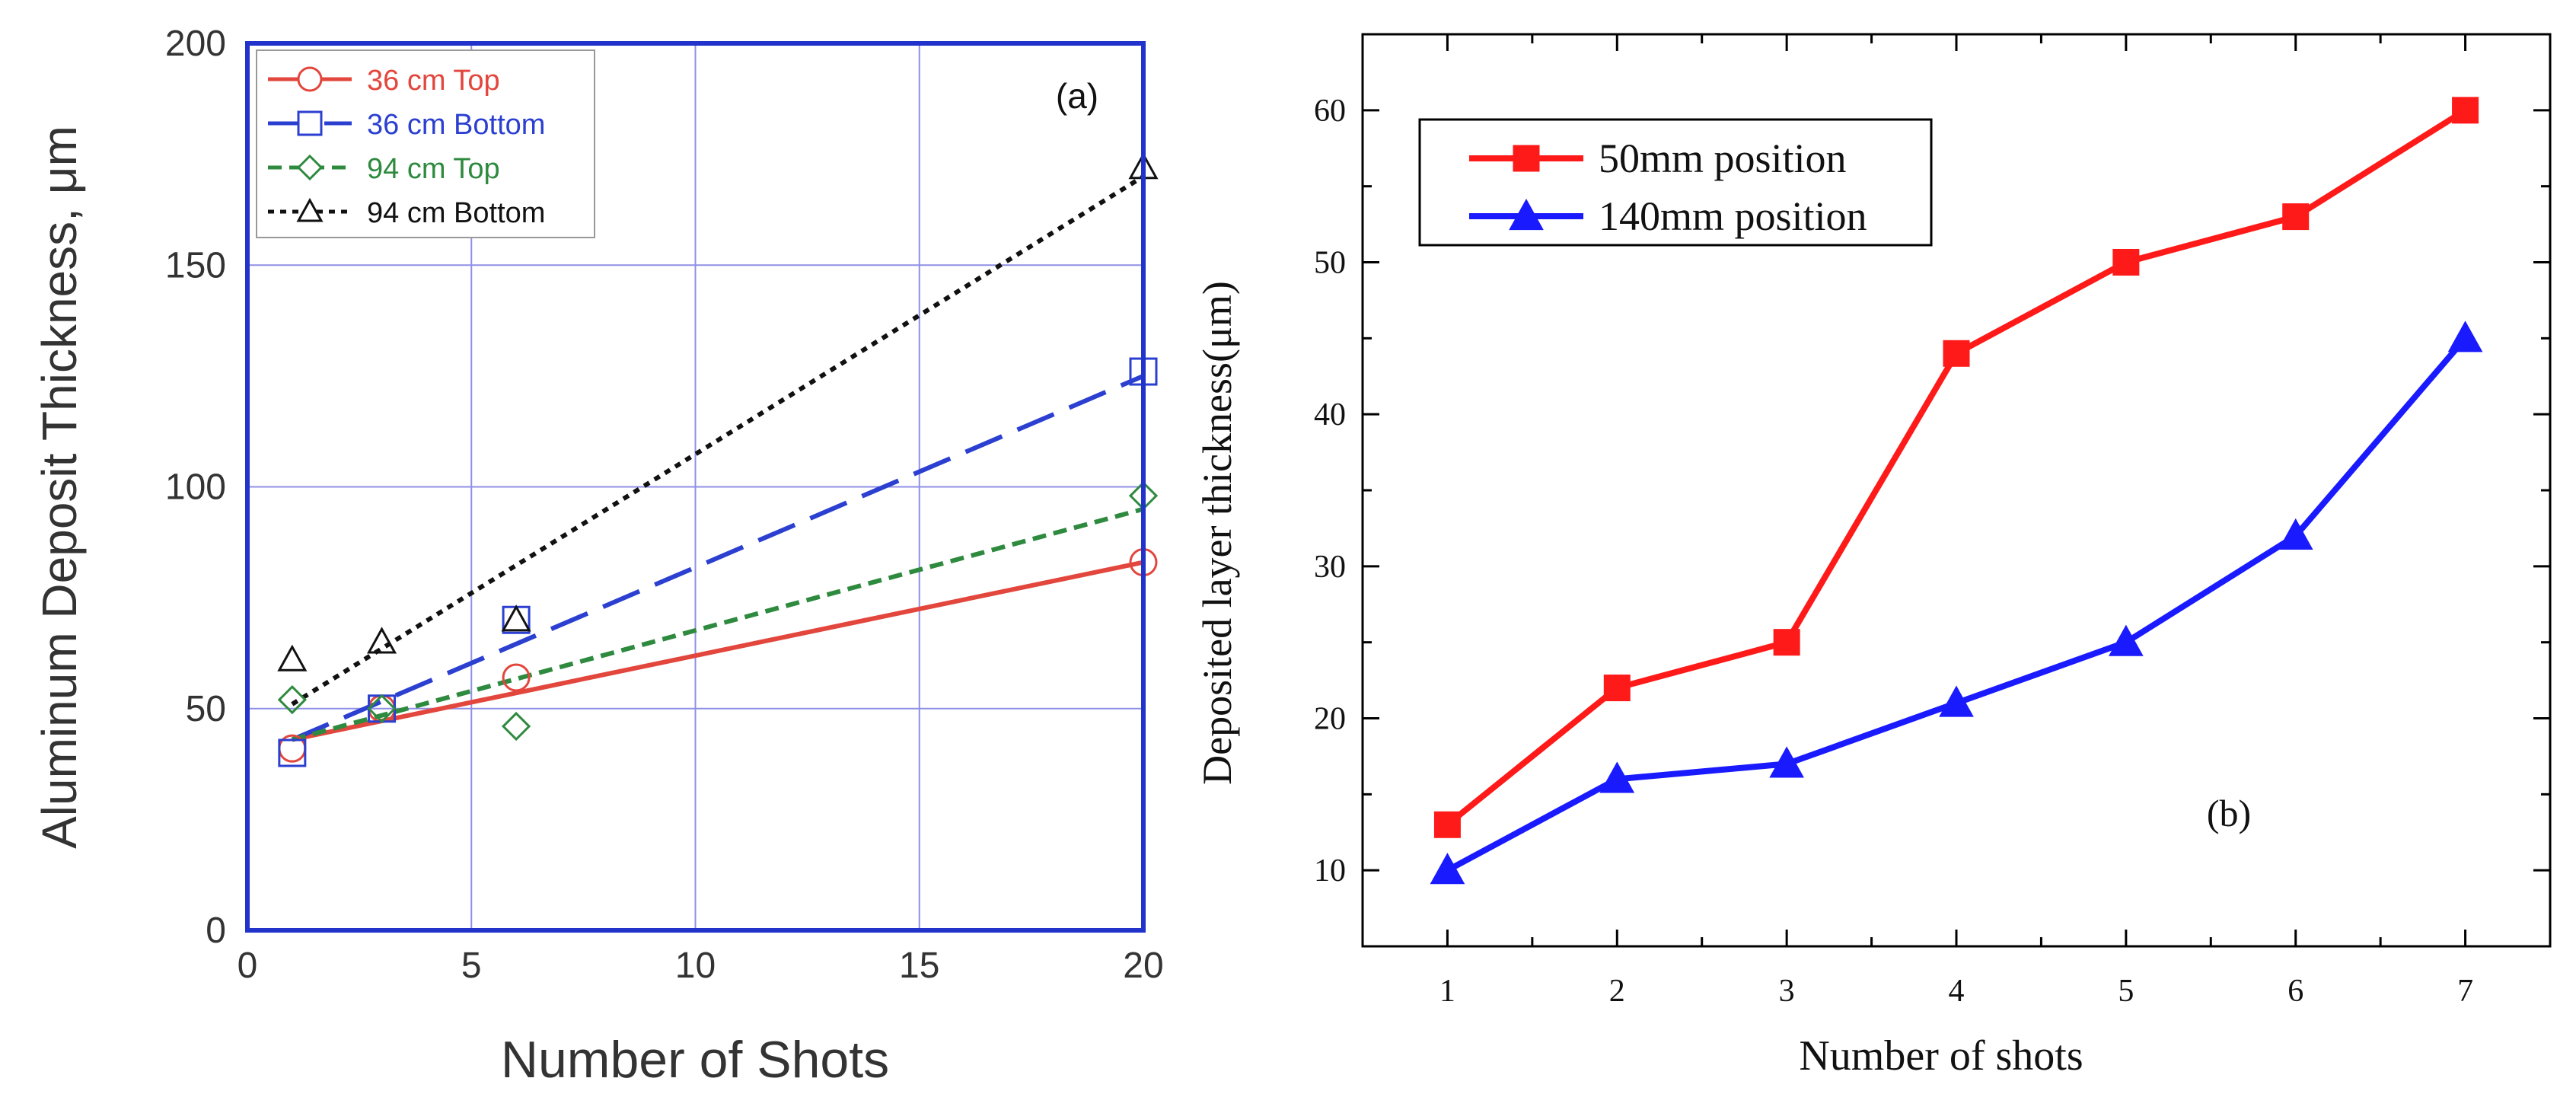  Describe the element at coordinates (1330, 111) in the screenshot. I see `panel-b-y-tick-label: 60` at that location.